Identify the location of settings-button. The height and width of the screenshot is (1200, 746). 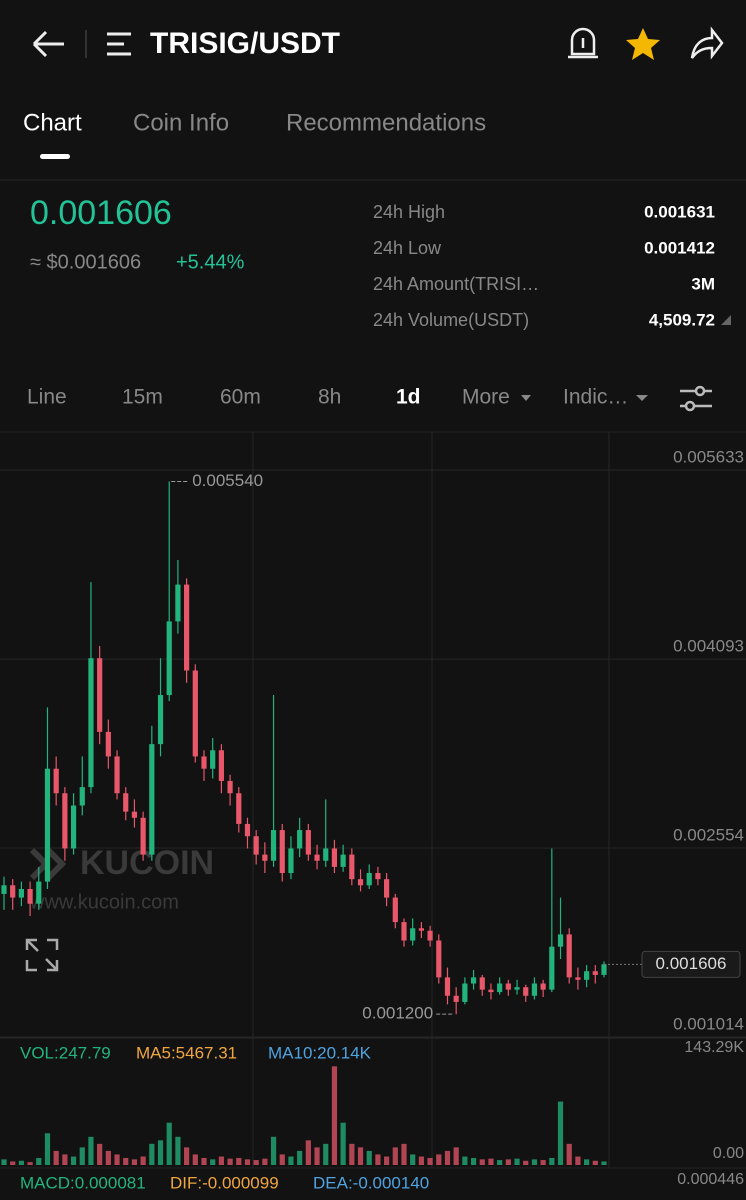
(696, 398).